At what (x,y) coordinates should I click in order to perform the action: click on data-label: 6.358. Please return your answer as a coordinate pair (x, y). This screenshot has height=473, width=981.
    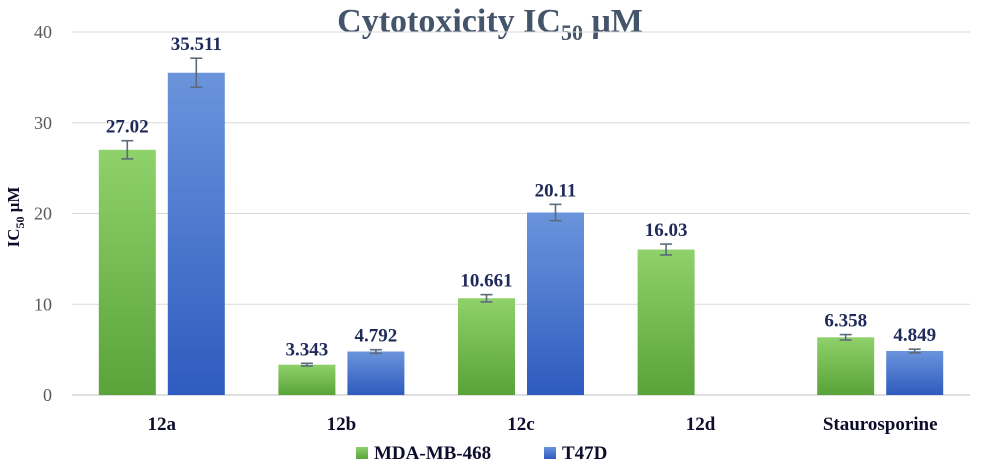
    Looking at the image, I should click on (845, 321).